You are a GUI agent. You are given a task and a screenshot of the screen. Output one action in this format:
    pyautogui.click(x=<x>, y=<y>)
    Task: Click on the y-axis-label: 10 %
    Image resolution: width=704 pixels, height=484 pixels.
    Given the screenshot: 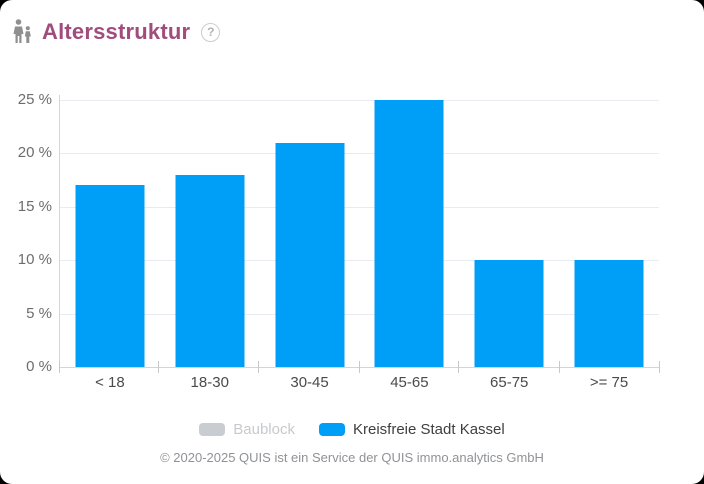 What is the action you would take?
    pyautogui.click(x=34, y=260)
    